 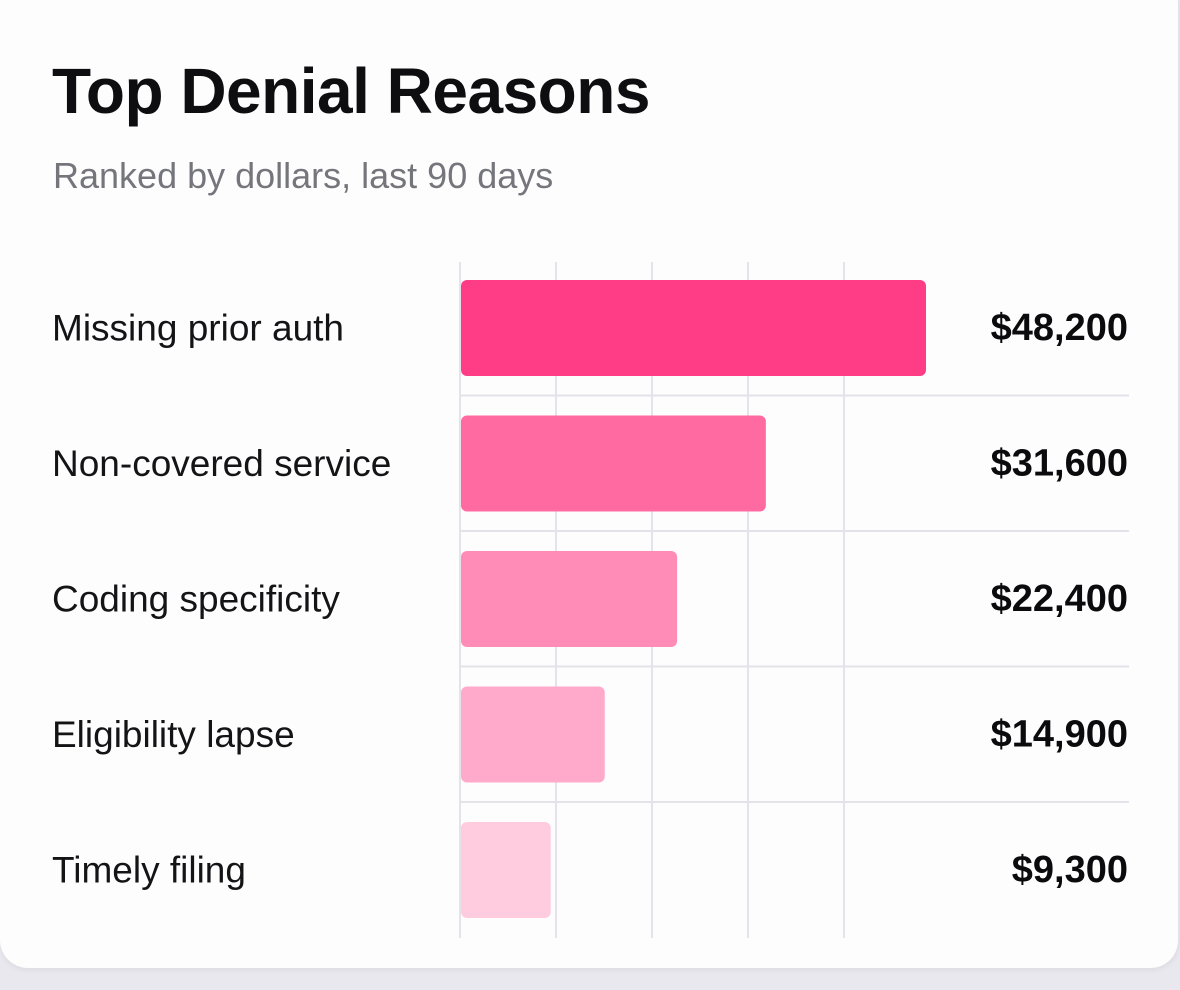 What do you see at coordinates (1059, 599) in the screenshot?
I see `value-label: $22,400` at bounding box center [1059, 599].